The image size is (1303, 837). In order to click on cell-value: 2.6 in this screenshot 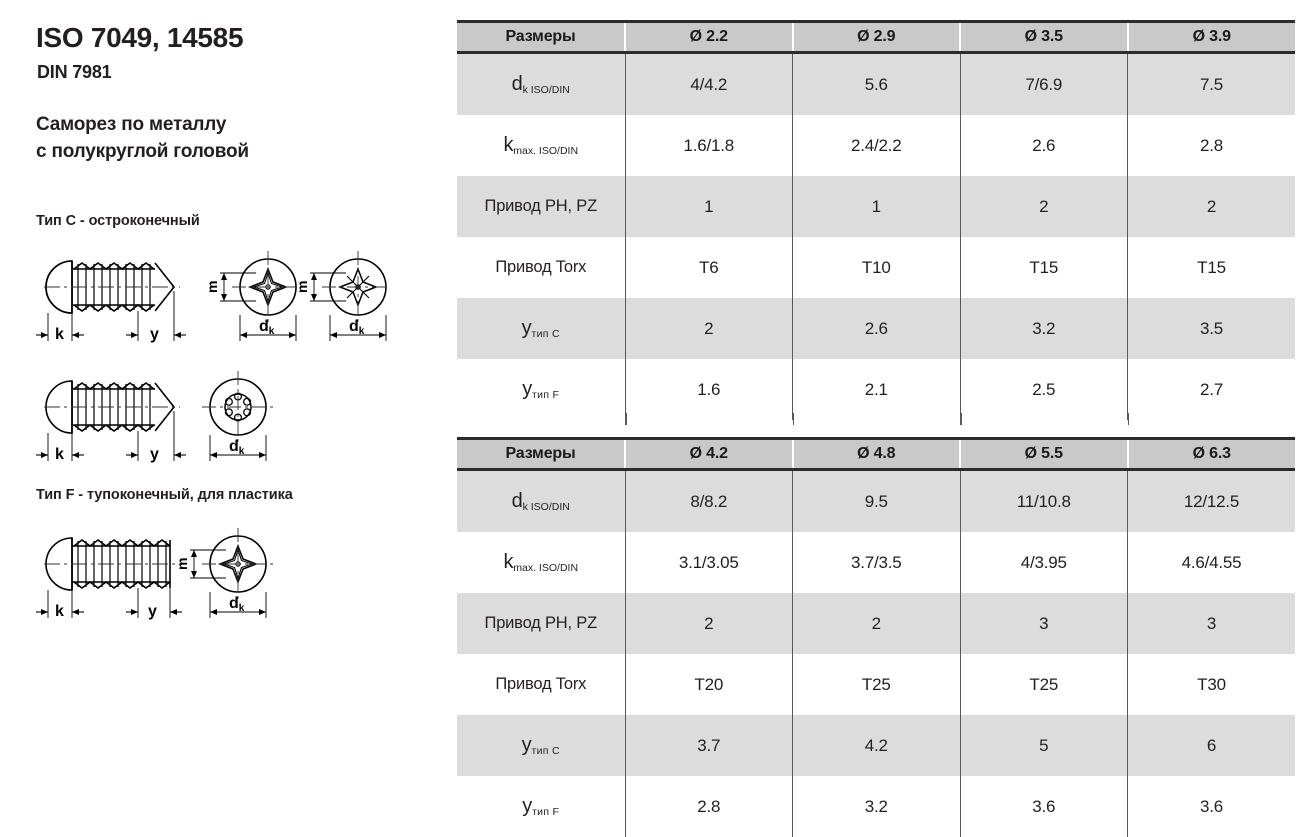, I will do `click(1044, 145)`.